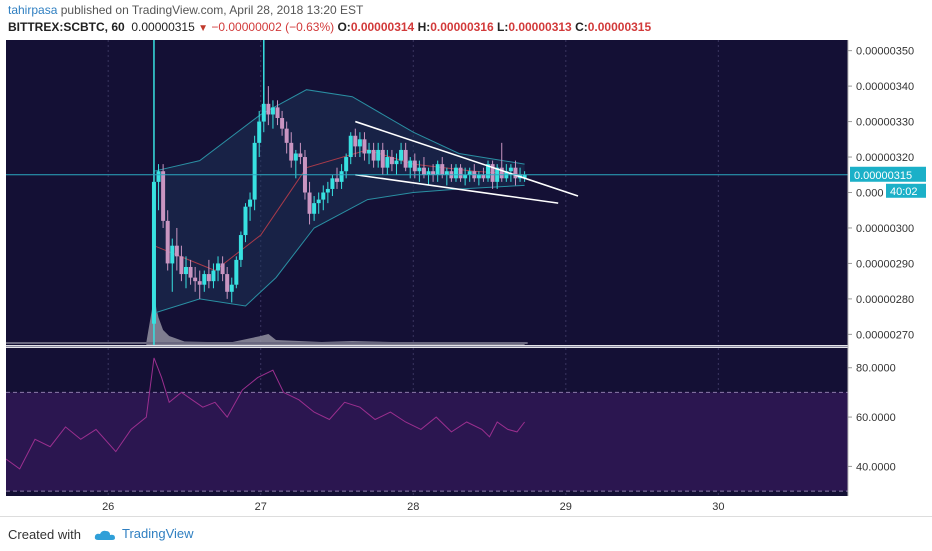  What do you see at coordinates (163, 27) in the screenshot?
I see `last-price: 0.00000315` at bounding box center [163, 27].